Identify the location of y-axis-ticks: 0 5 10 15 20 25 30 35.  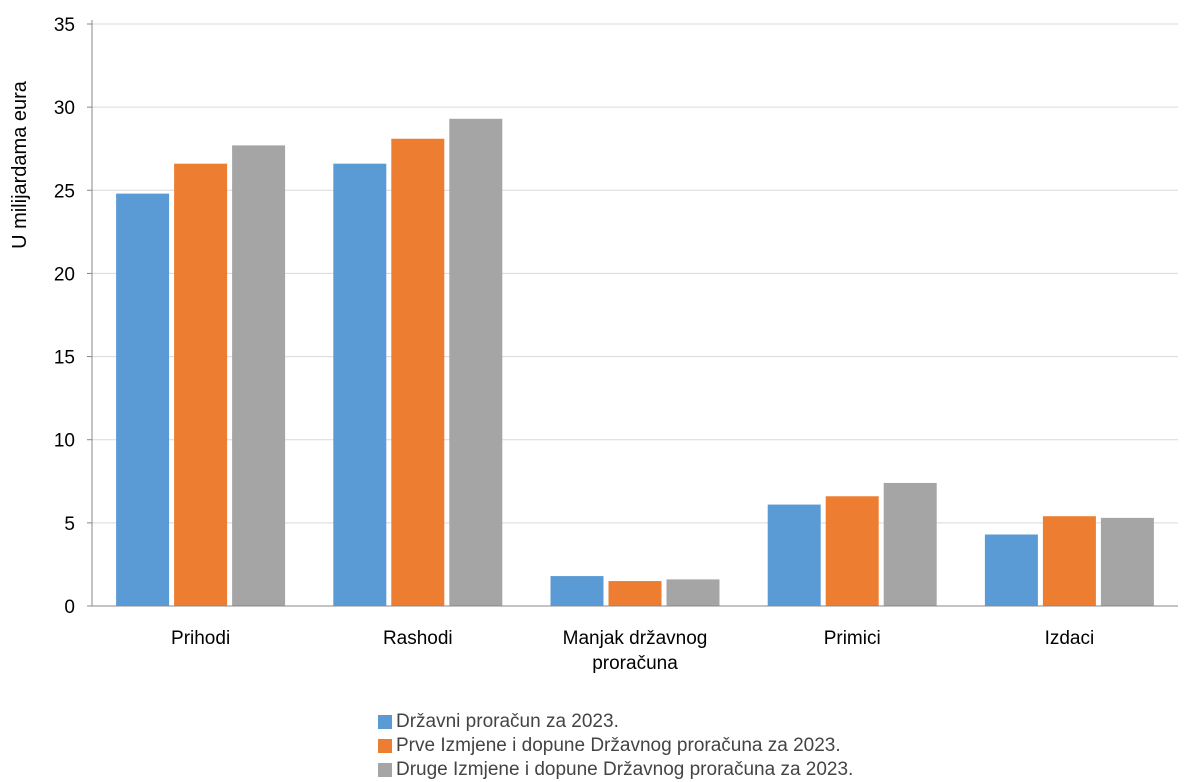
(73, 316).